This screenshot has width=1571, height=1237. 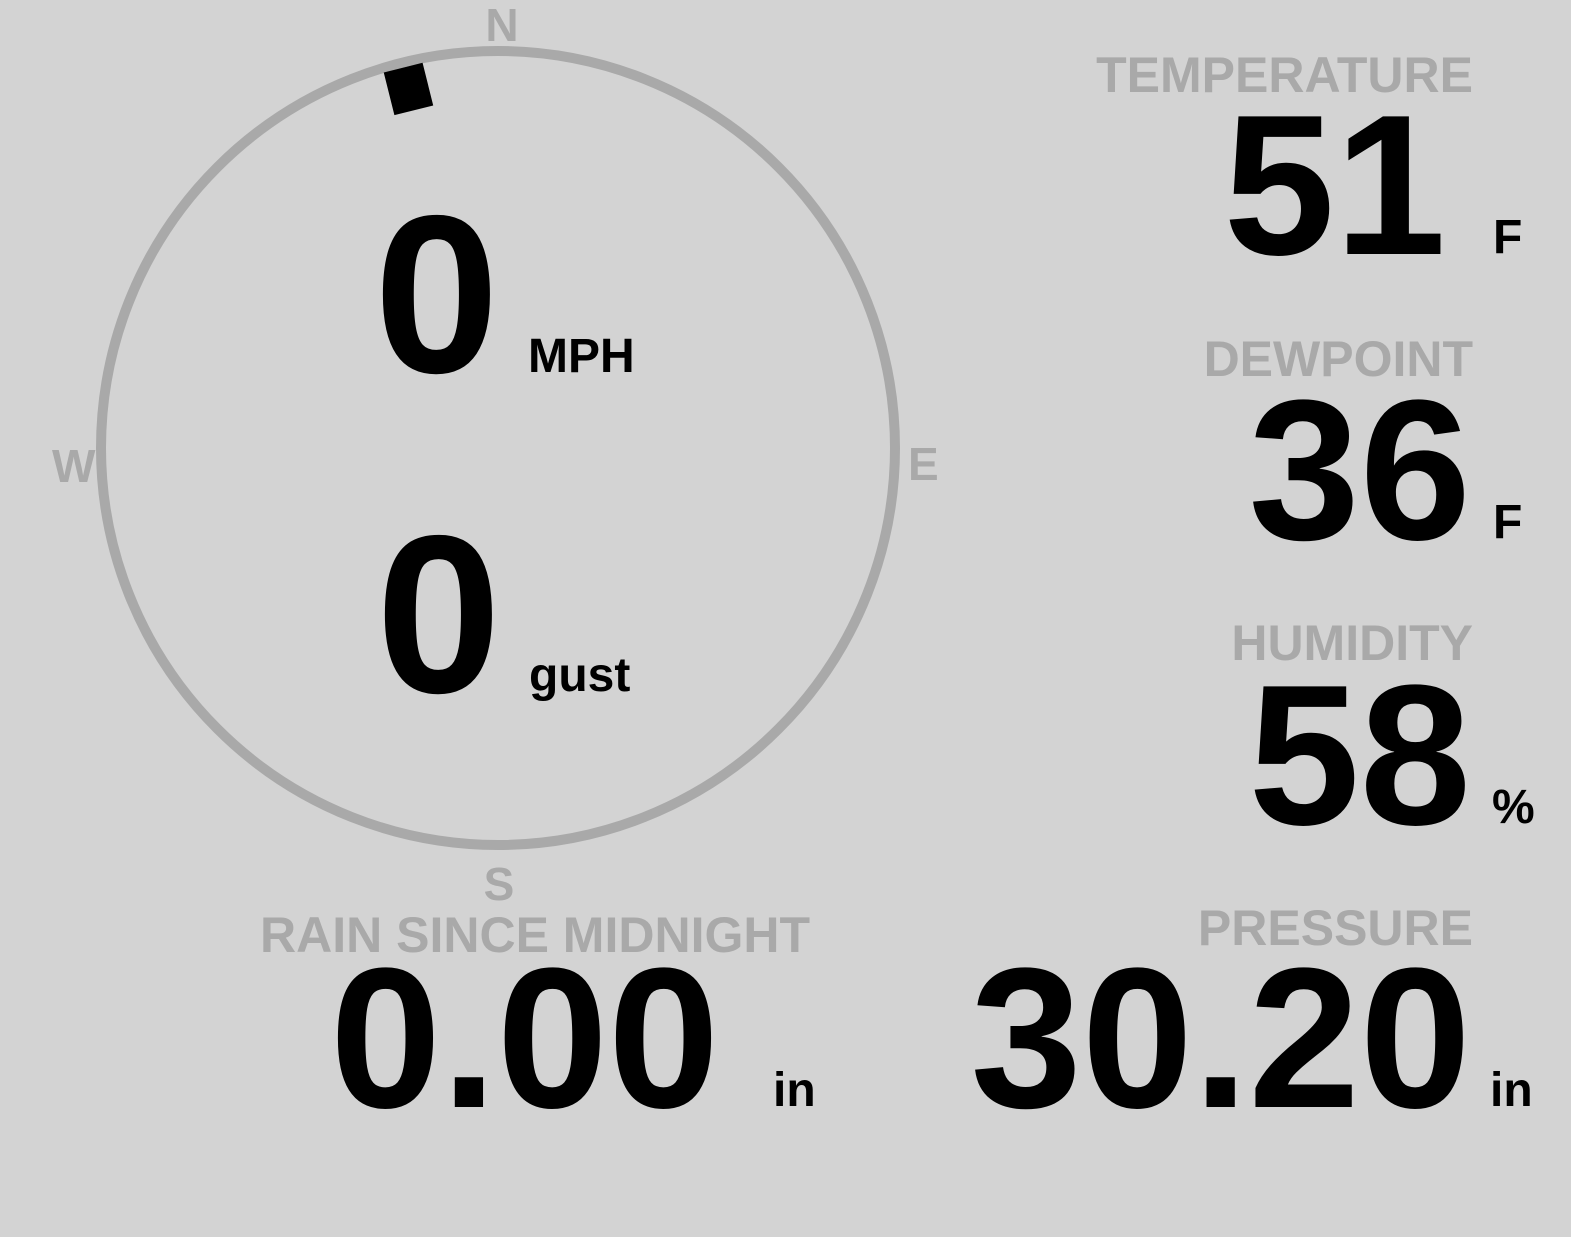 I want to click on pressure-label: PRESSURE, so click(x=1335, y=928).